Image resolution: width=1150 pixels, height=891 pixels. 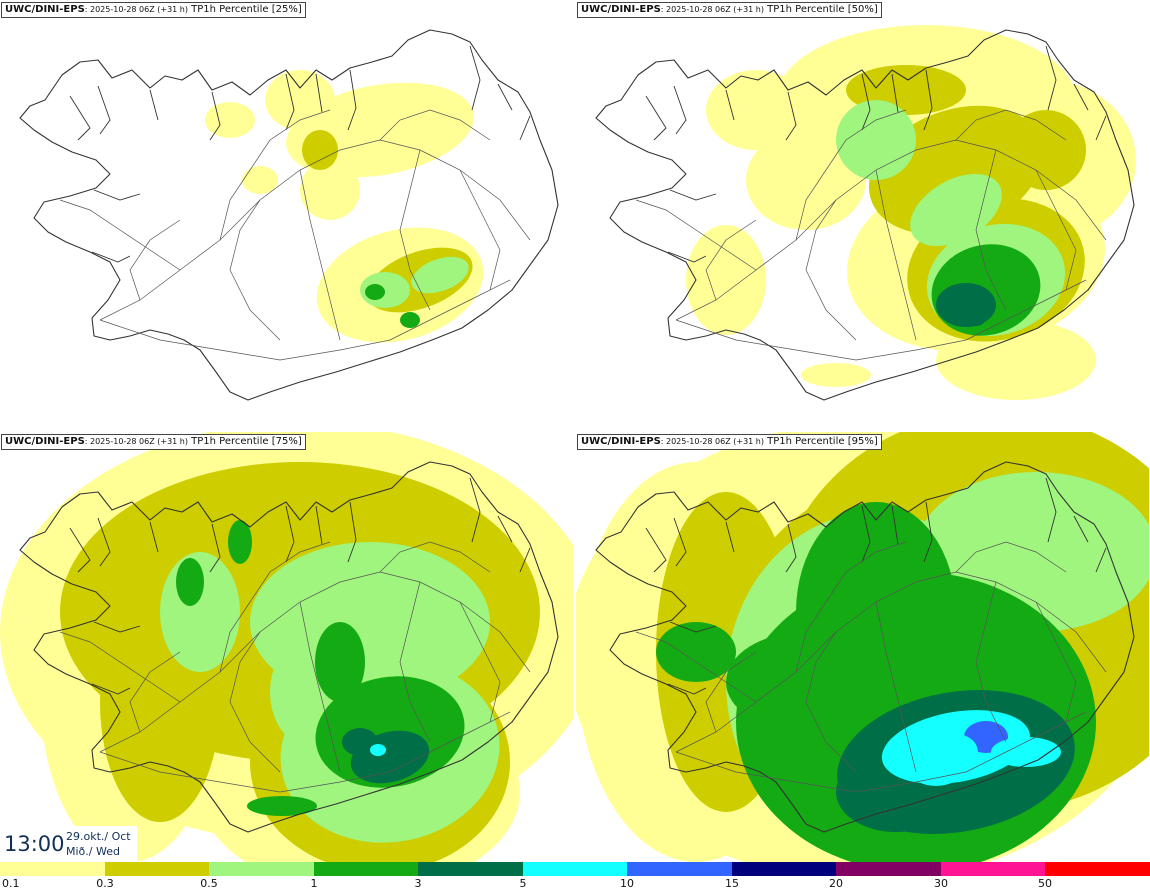 I want to click on color-legend: 0.1 0.3 0.5 1 3 5 10 15 20 30 50, so click(x=575, y=876).